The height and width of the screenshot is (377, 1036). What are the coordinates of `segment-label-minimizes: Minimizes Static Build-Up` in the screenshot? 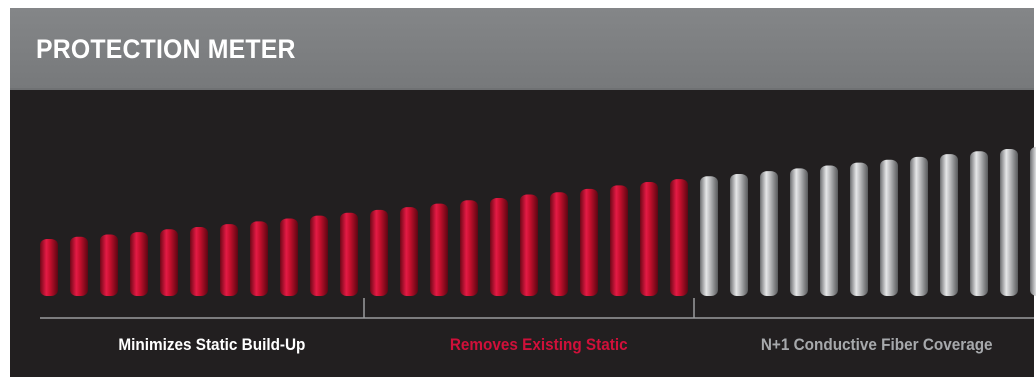 It's located at (212, 344).